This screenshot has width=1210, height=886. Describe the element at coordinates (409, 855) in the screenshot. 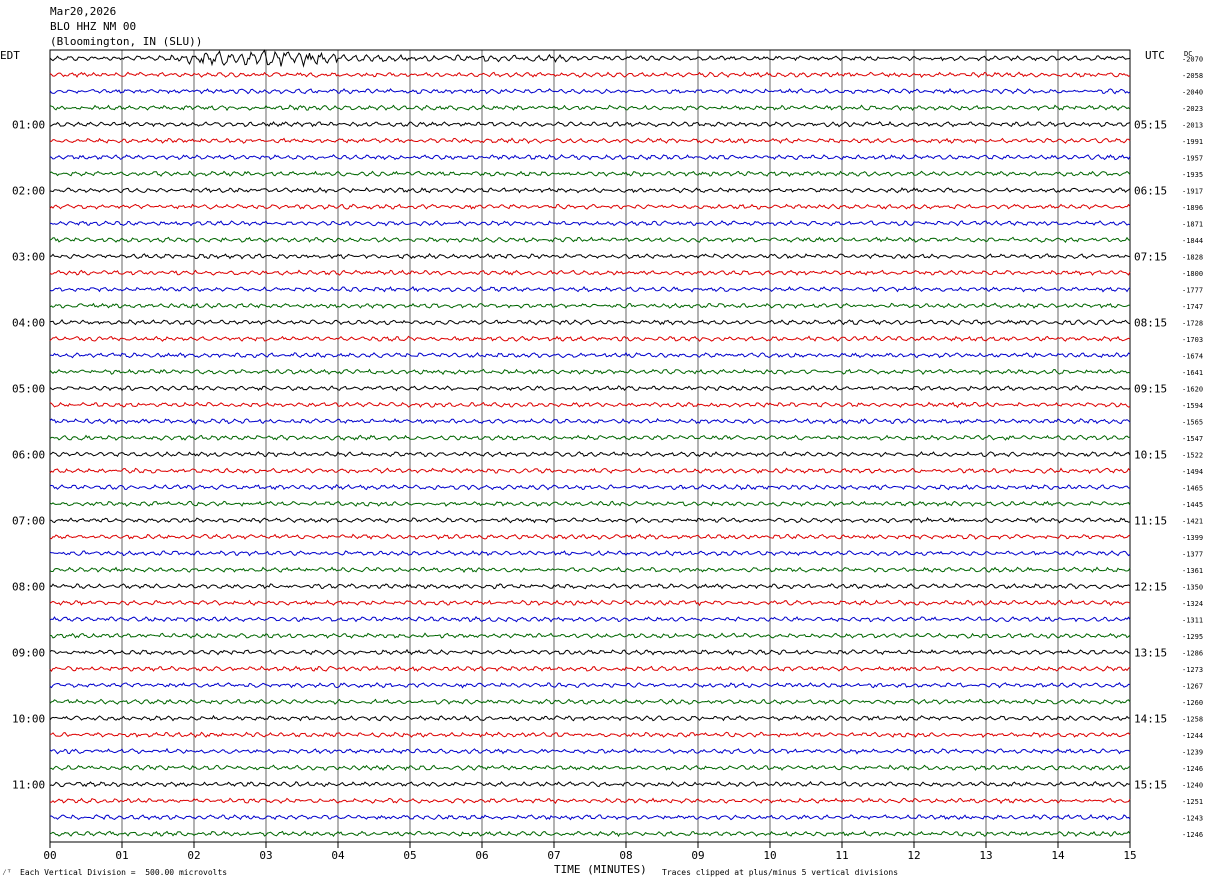

I see `x-tick-label: 05` at that location.